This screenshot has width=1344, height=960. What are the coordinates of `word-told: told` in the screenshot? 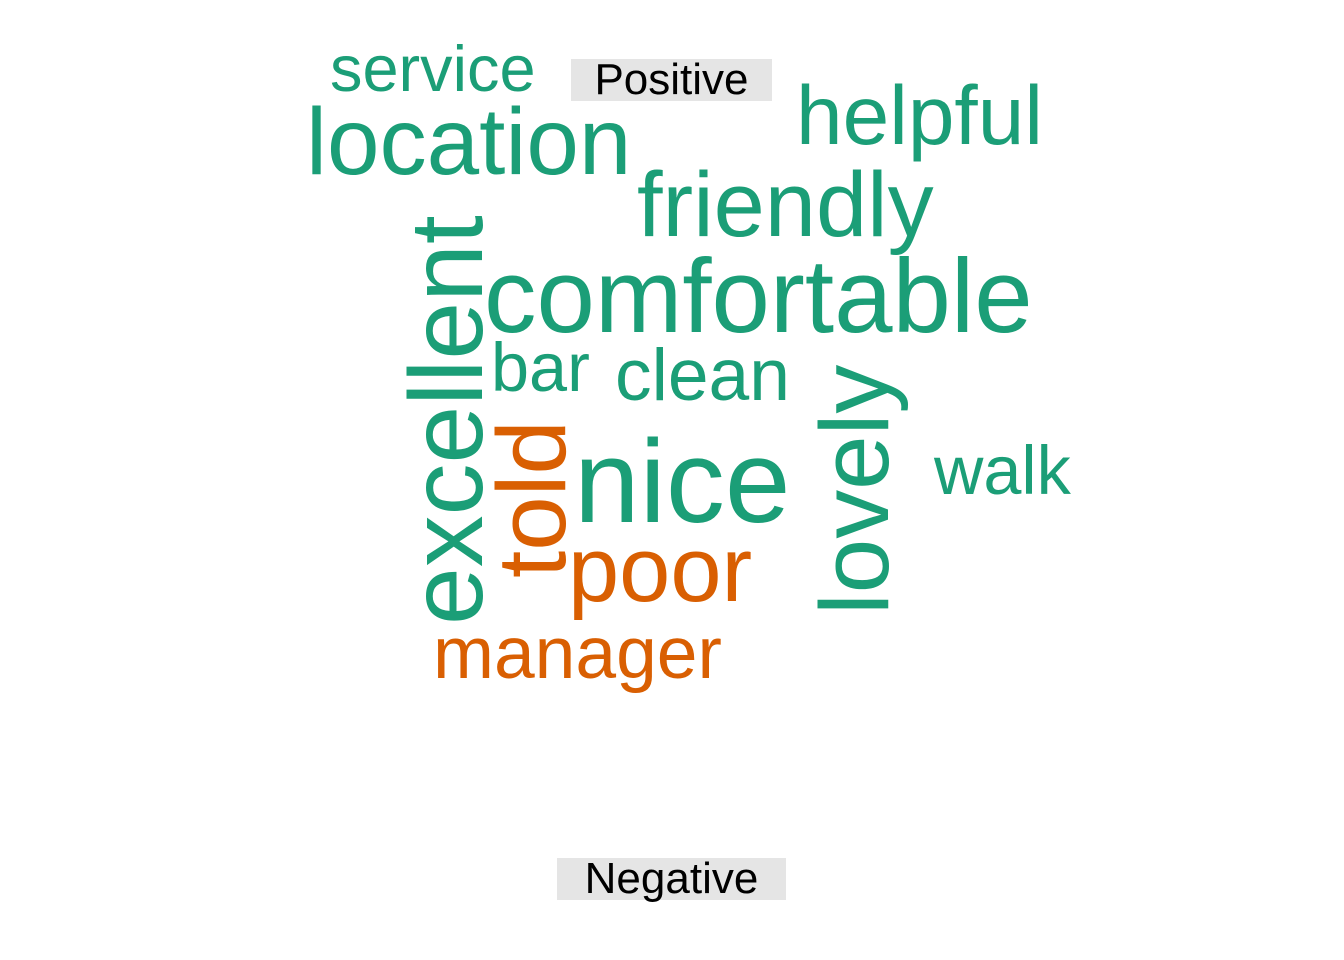 It's located at (531, 499).